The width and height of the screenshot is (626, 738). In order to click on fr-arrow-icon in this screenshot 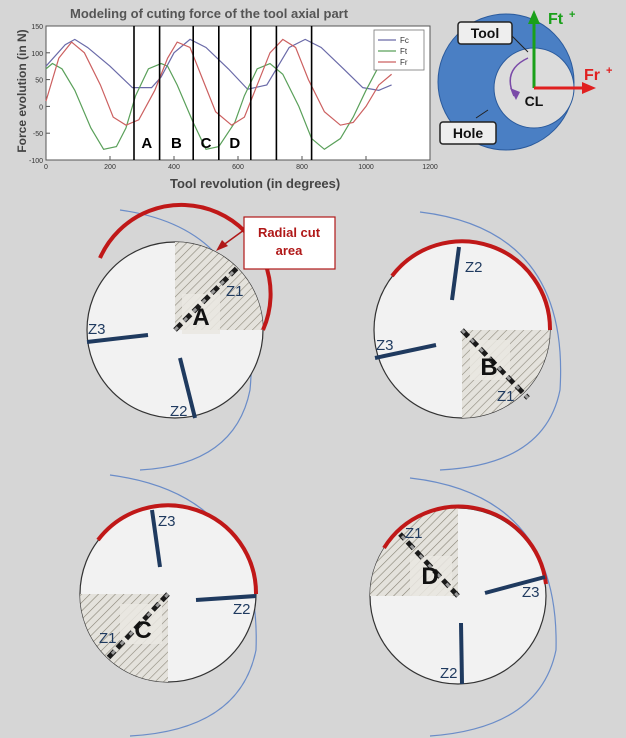, I will do `click(589, 88)`.